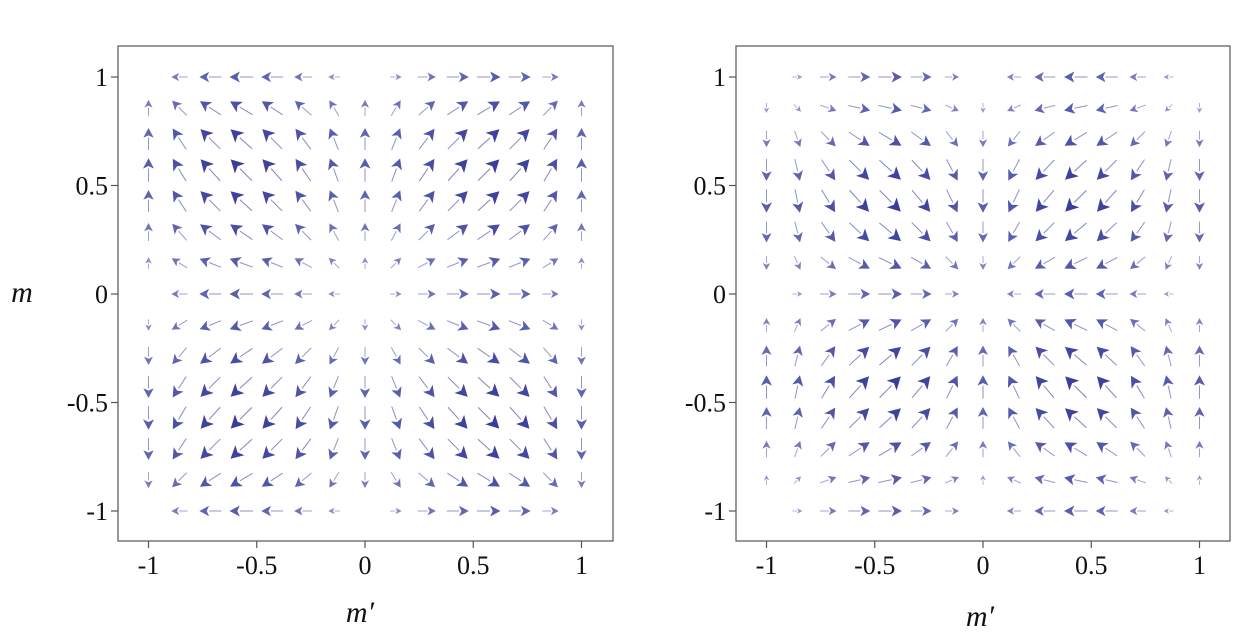 The height and width of the screenshot is (638, 1241). Describe the element at coordinates (360, 612) in the screenshot. I see `left-x-axis-label: m′` at that location.